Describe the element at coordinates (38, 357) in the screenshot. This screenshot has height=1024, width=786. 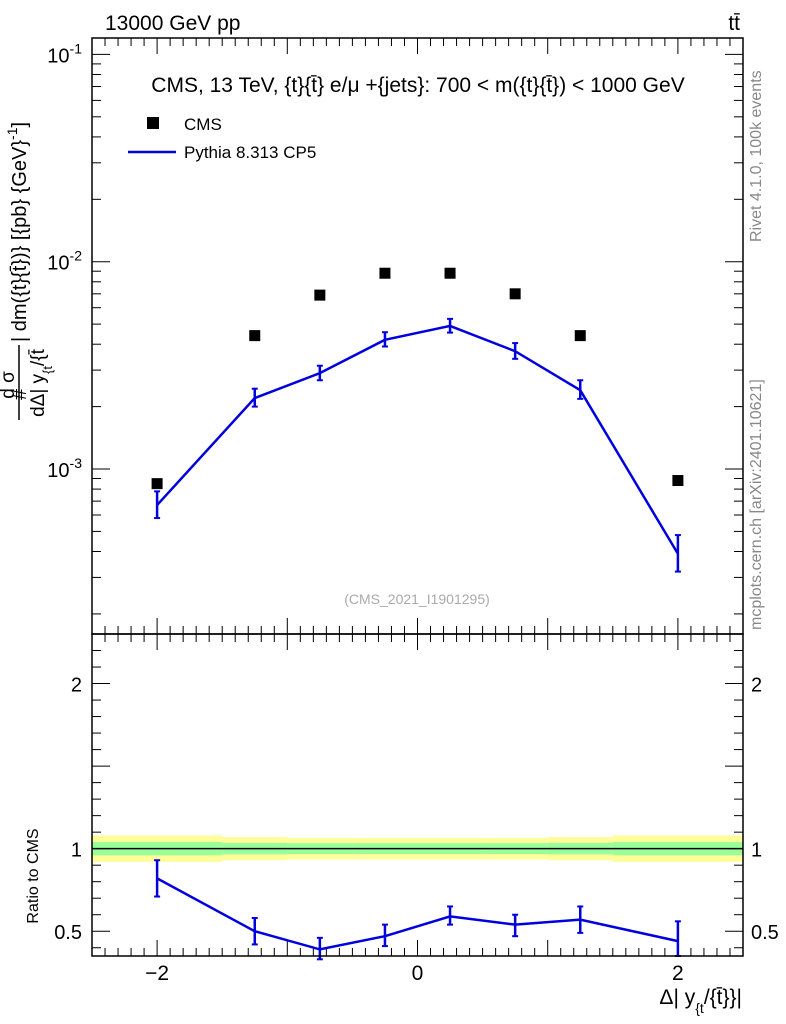
I see `y-label-frac-den-tail: /{t̄` at that location.